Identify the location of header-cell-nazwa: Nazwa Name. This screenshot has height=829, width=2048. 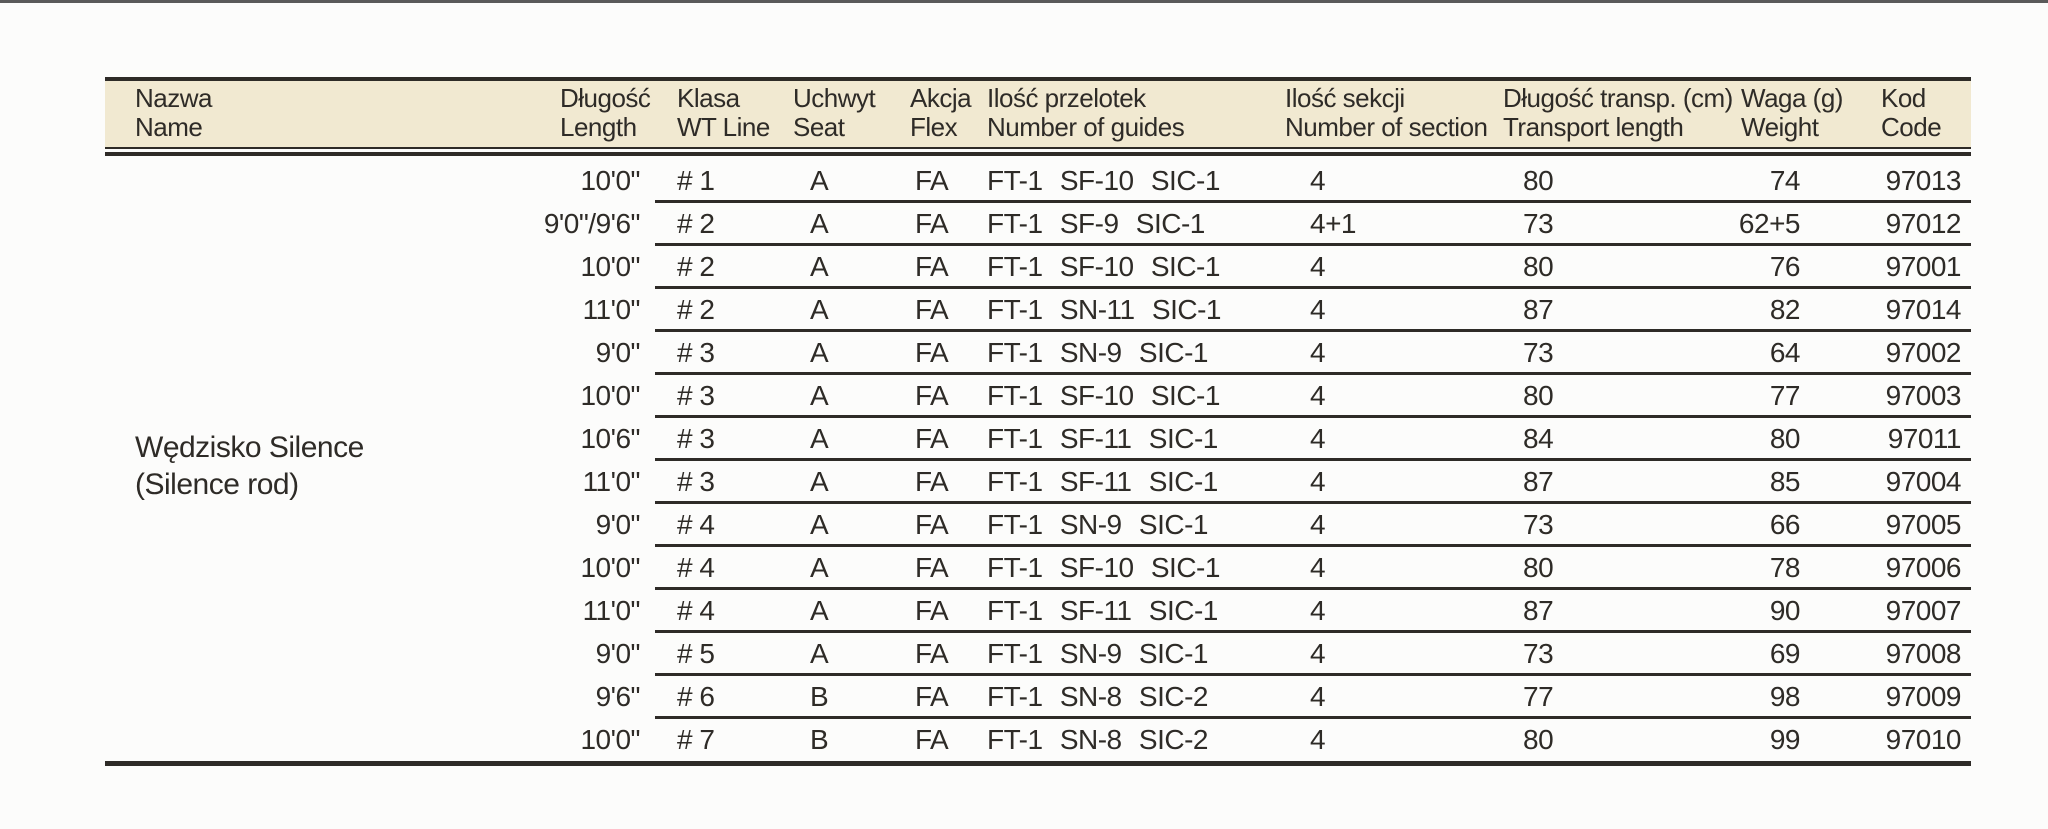
(280, 113).